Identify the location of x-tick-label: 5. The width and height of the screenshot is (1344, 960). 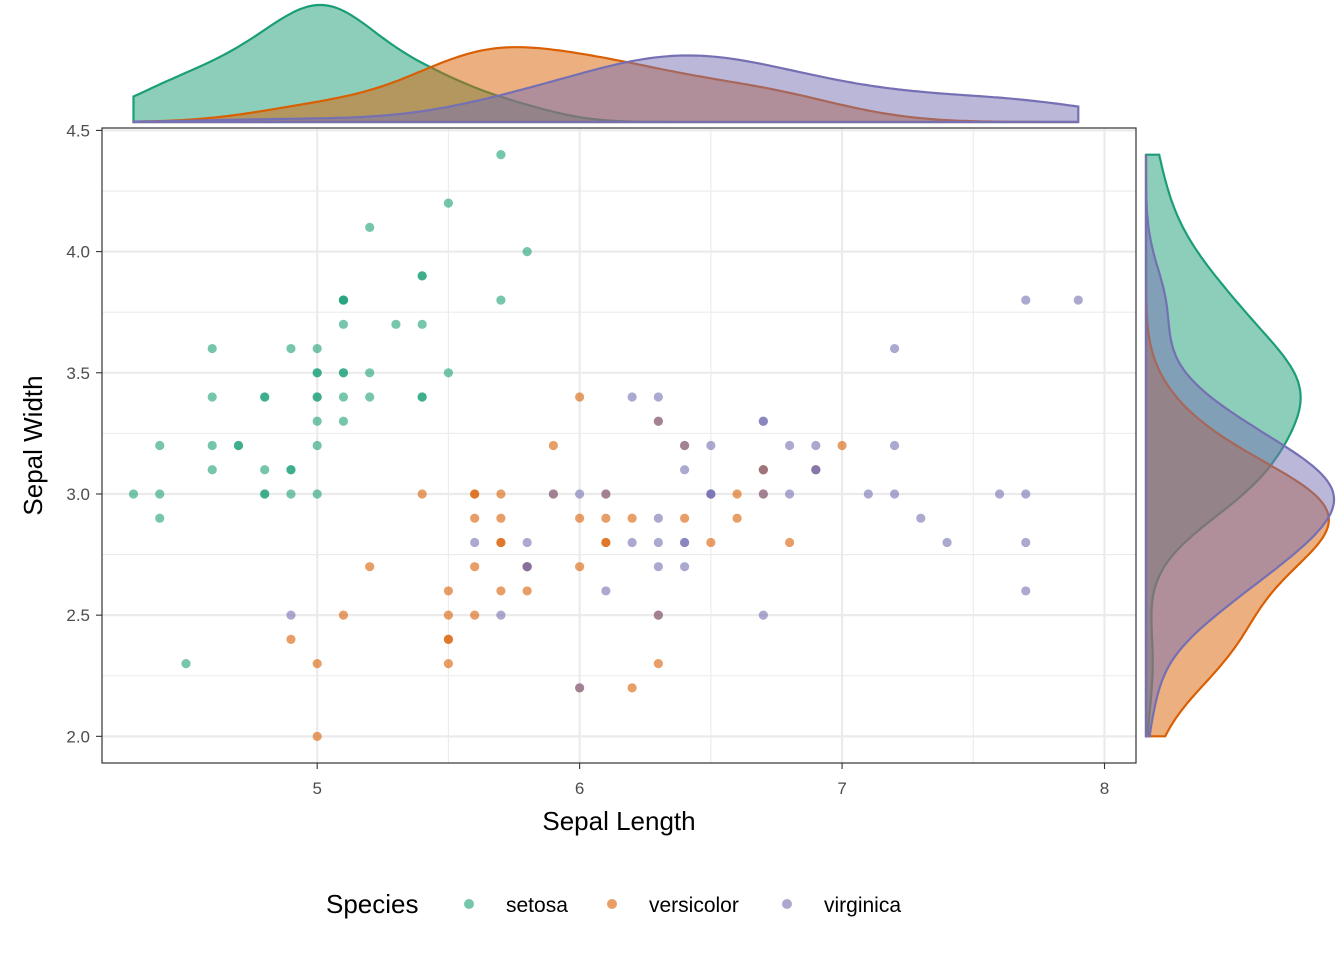
(316, 788).